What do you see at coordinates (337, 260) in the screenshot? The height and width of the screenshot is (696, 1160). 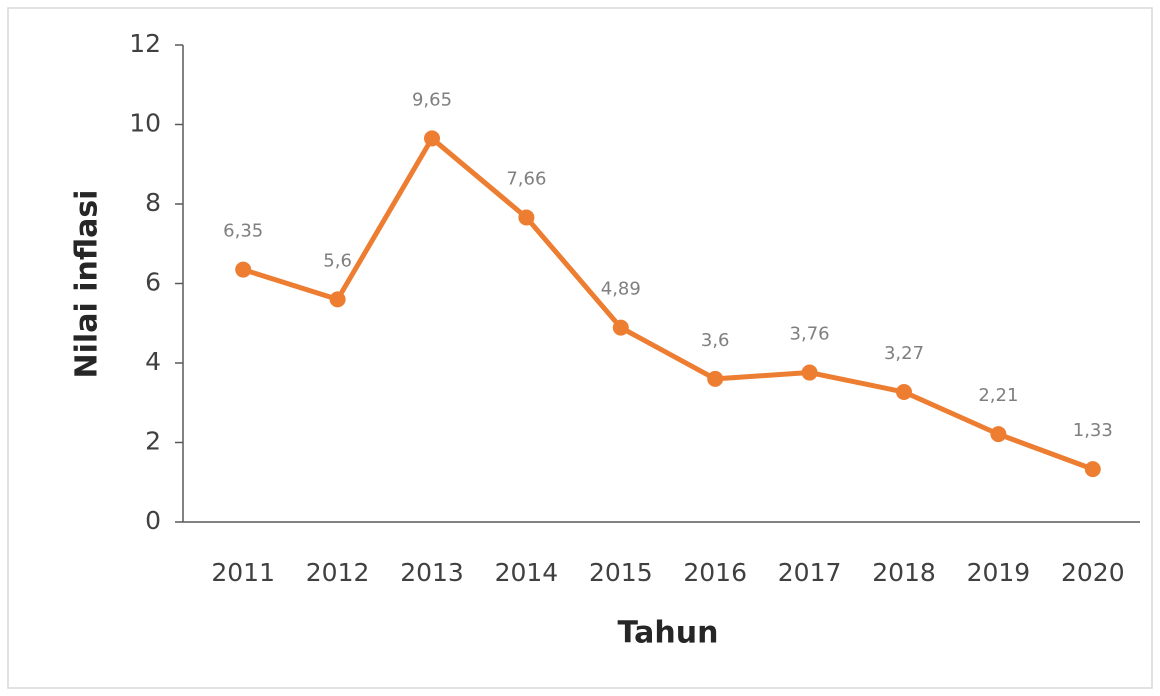 I see `data-label: 5,6` at bounding box center [337, 260].